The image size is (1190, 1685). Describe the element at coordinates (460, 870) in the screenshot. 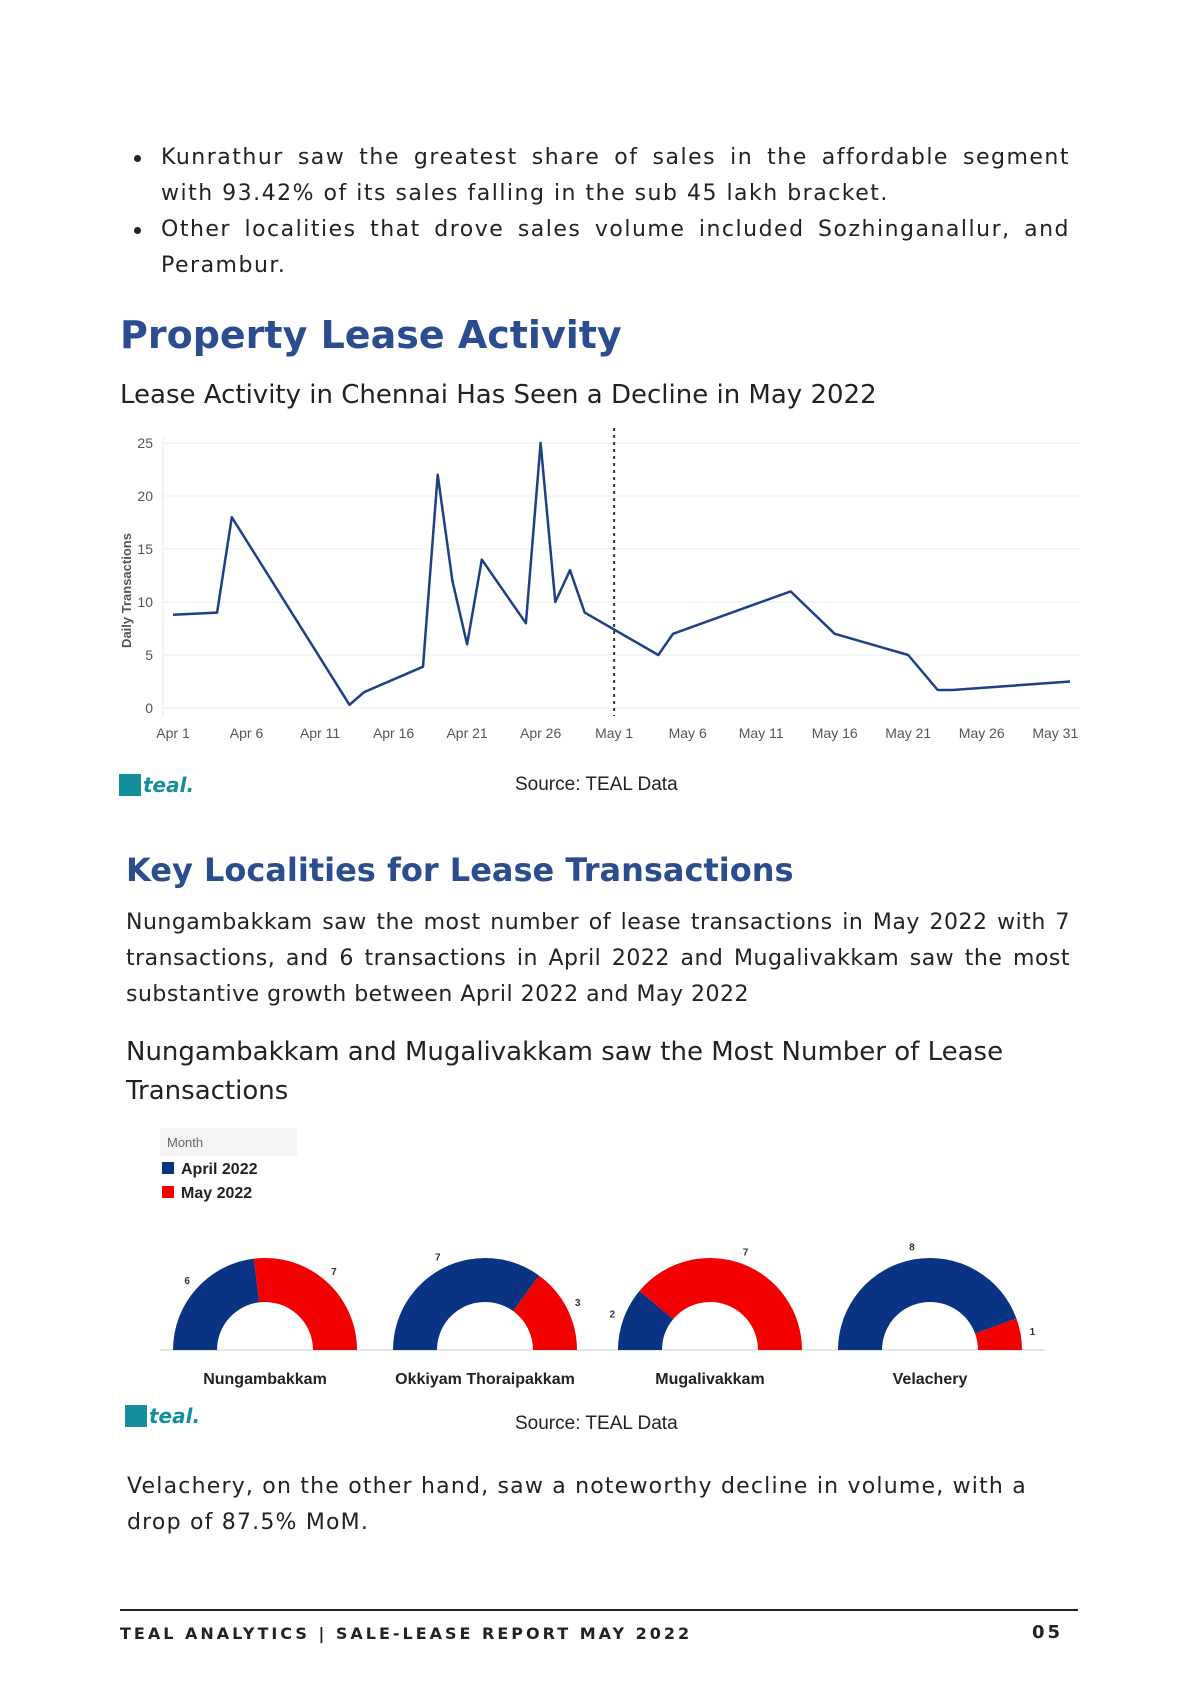

I see `key-localities-heading: Key Localities for Lease Transactions` at that location.